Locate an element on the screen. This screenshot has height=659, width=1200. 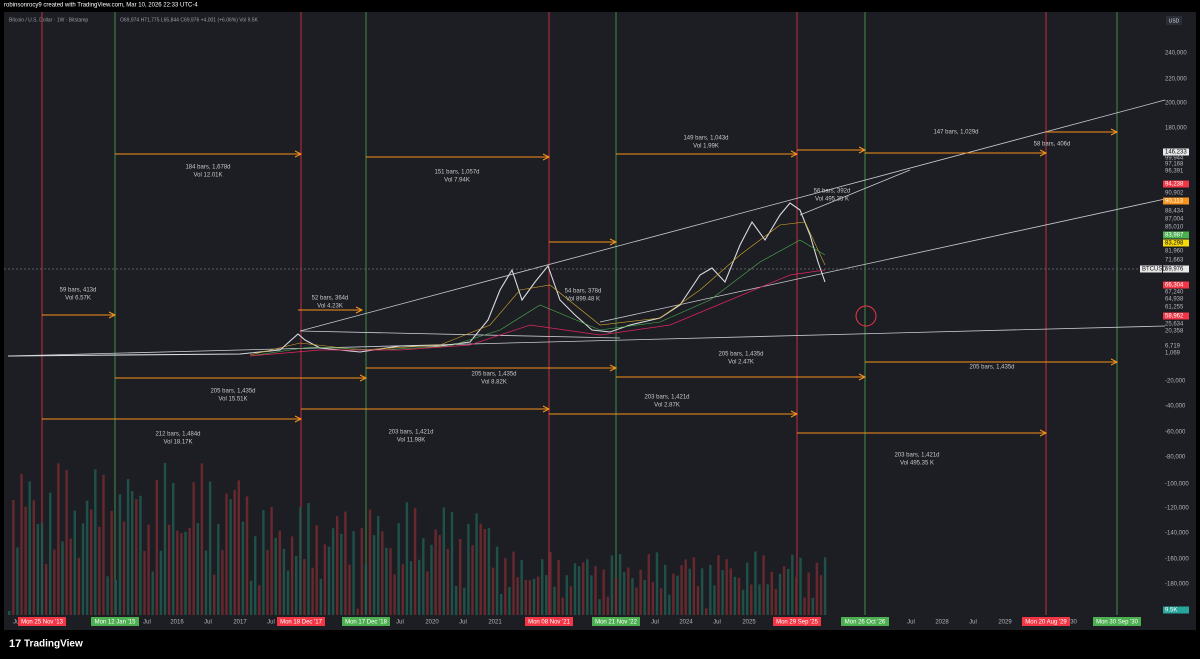
price-label: 96,391 is located at coordinates (1174, 172).